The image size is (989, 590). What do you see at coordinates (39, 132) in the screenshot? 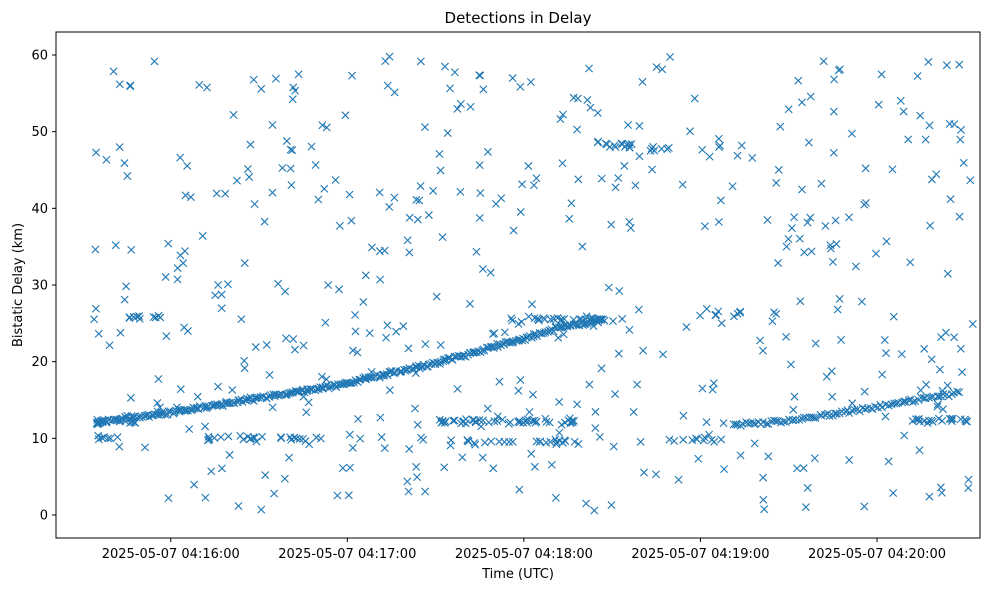
I see `y-tick-label: 50` at bounding box center [39, 132].